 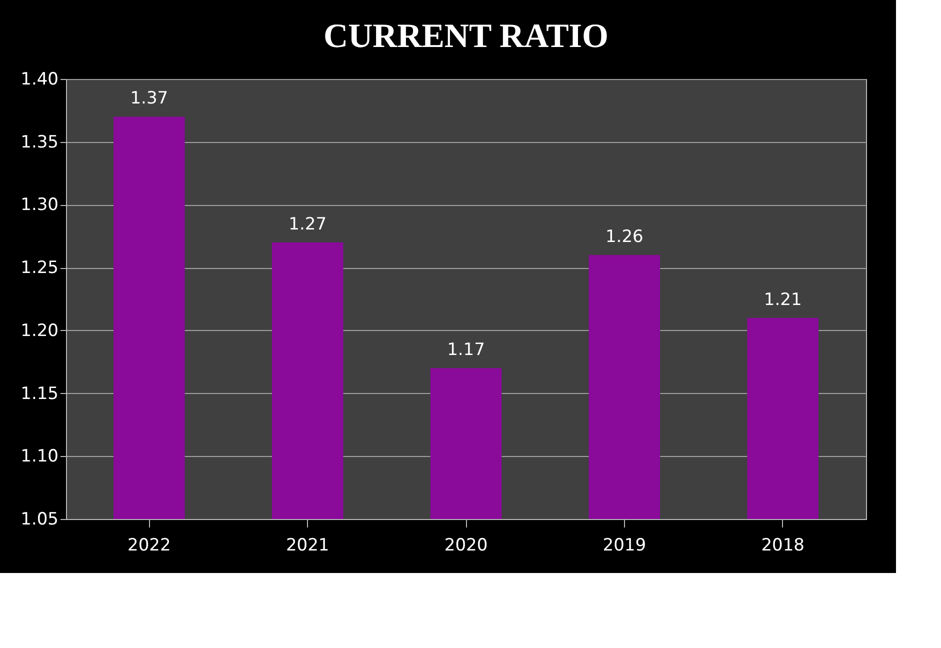 What do you see at coordinates (39, 142) in the screenshot?
I see `y-tick-label: 1.35` at bounding box center [39, 142].